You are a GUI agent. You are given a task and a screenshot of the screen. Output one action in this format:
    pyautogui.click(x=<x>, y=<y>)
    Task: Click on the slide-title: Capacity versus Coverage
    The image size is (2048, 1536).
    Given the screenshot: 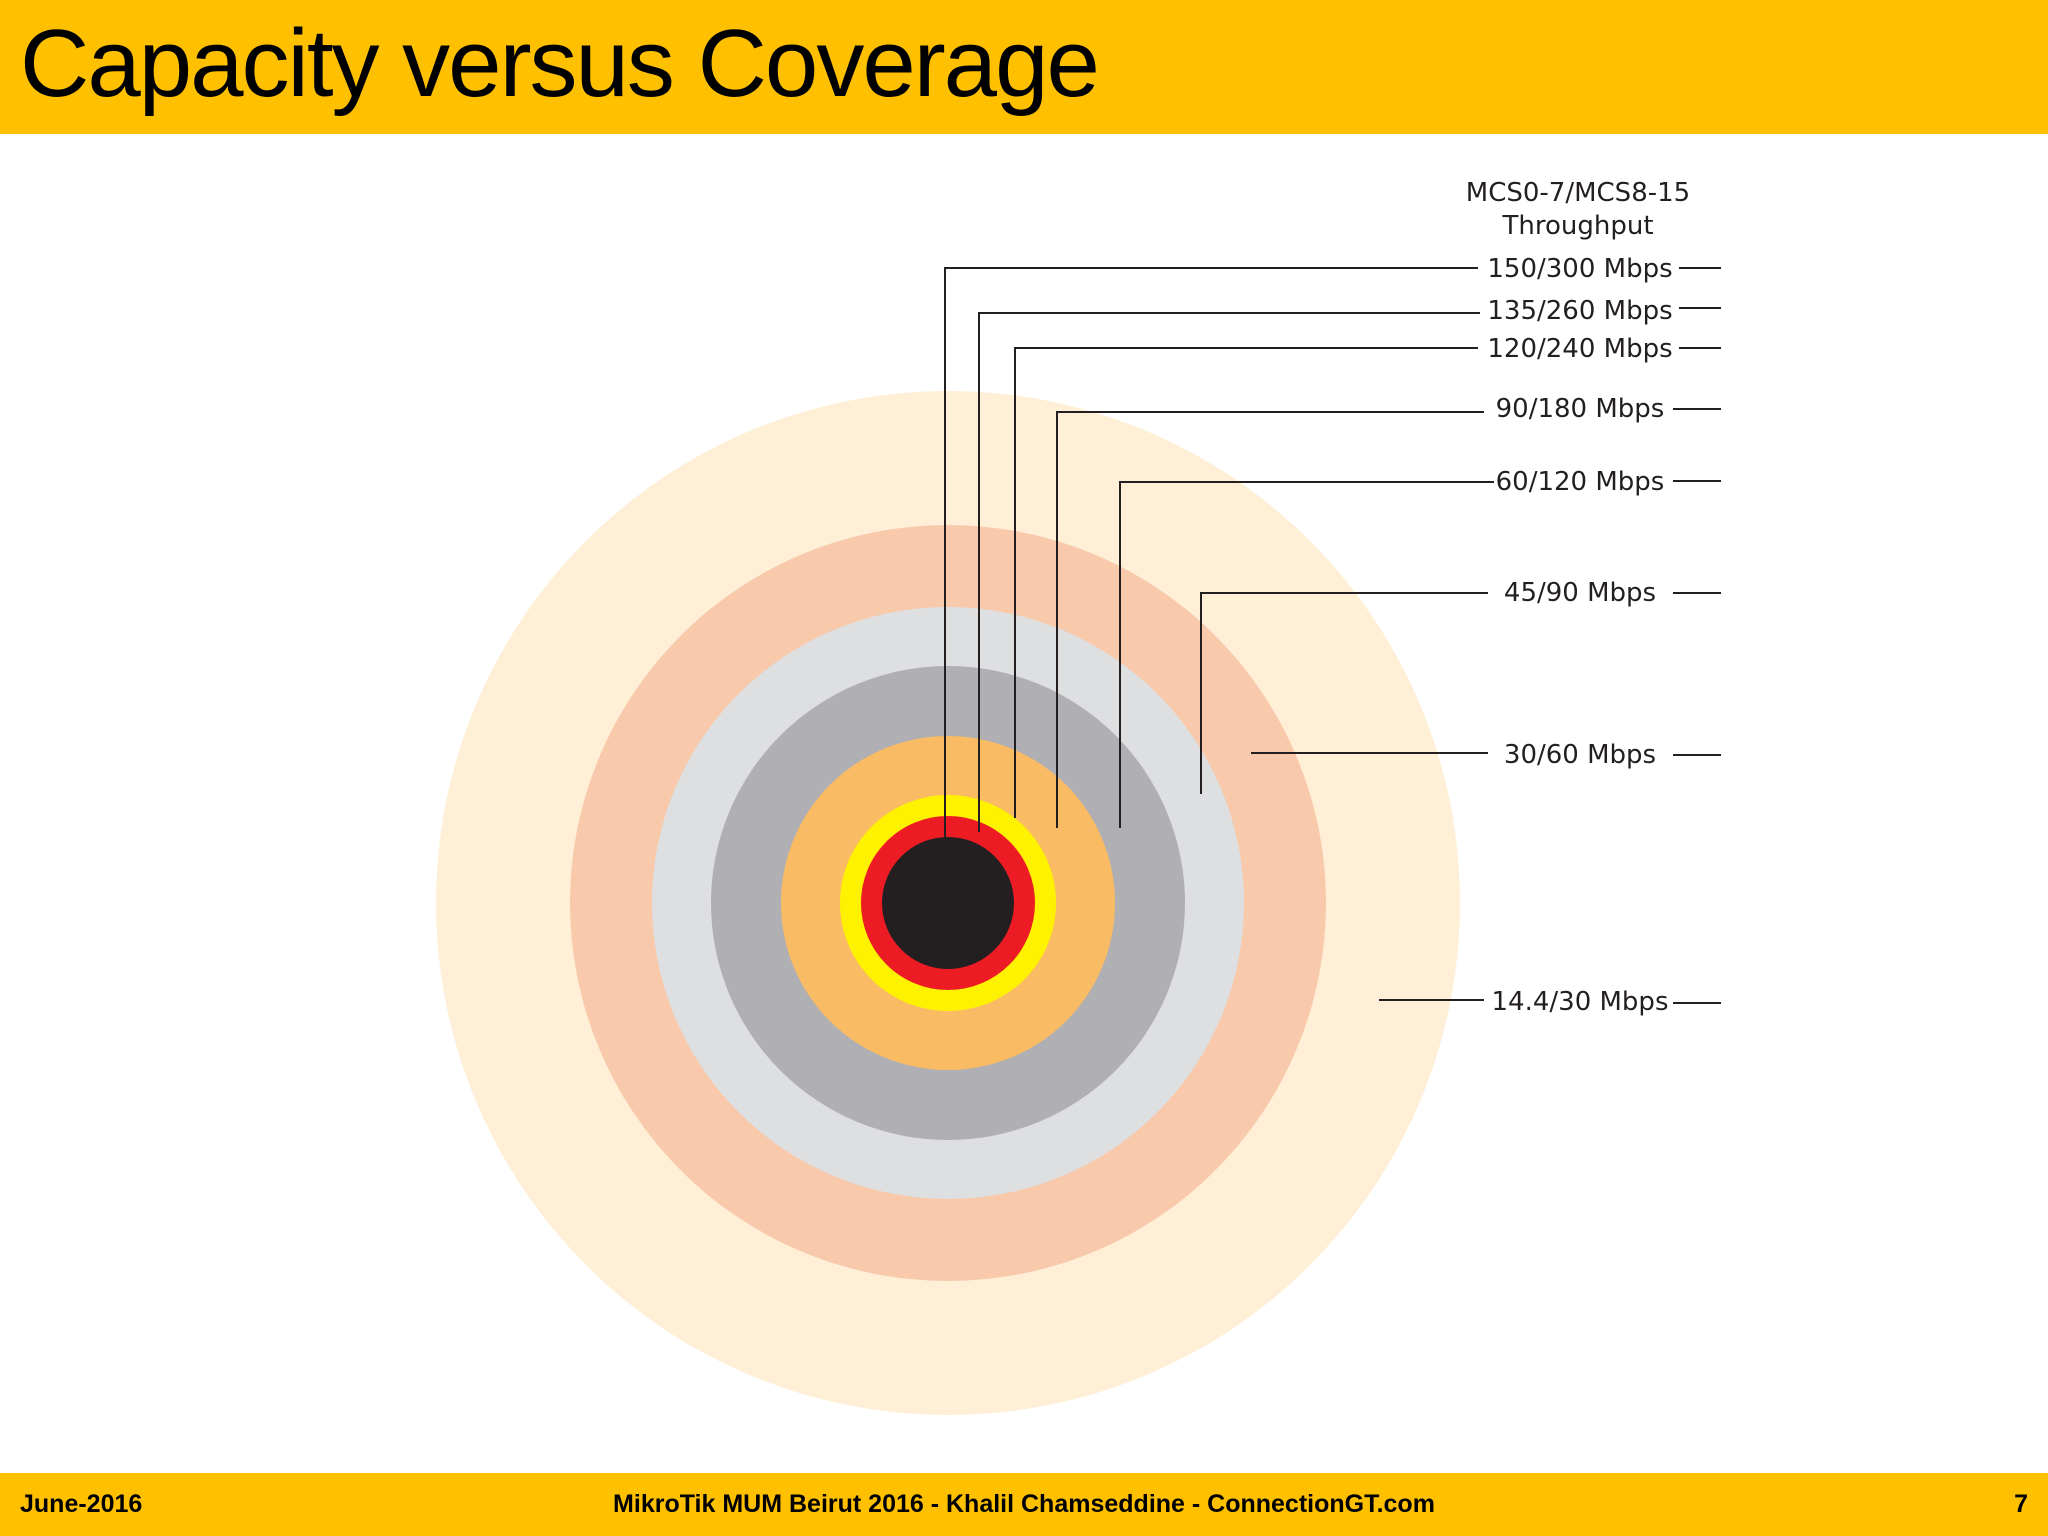 What is the action you would take?
    pyautogui.click(x=560, y=63)
    